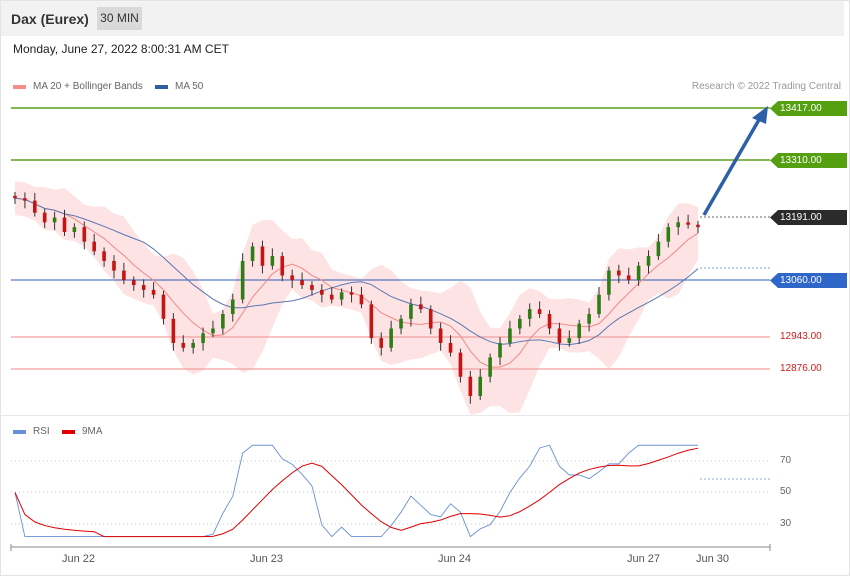  What do you see at coordinates (161, 86) in the screenshot?
I see `ma50-swatch` at bounding box center [161, 86].